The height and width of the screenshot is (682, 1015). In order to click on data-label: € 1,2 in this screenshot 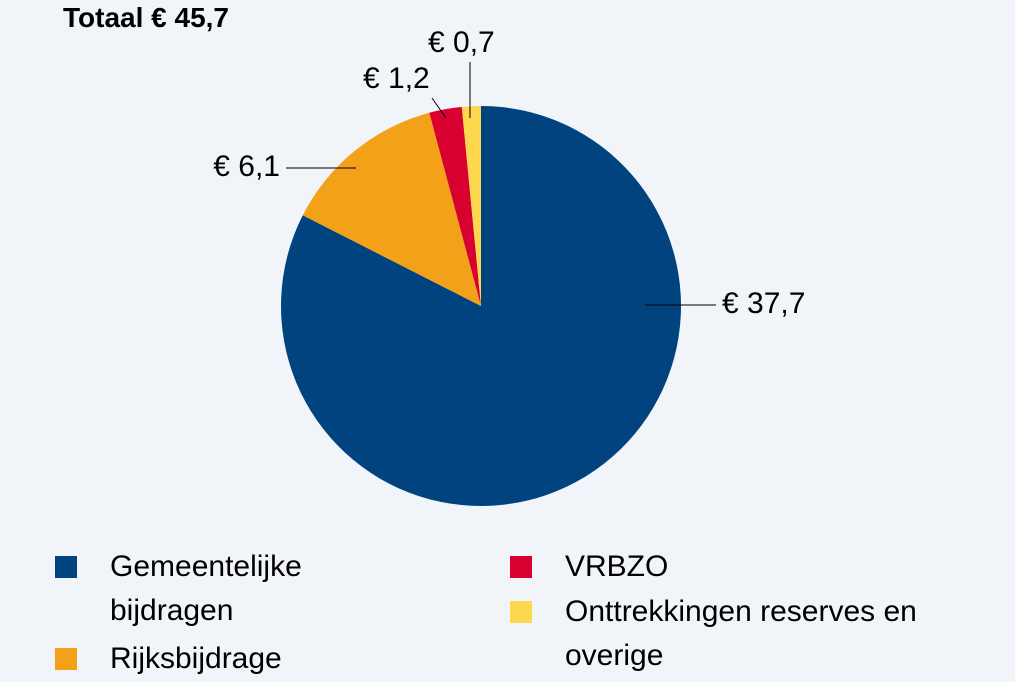, I will do `click(396, 78)`.